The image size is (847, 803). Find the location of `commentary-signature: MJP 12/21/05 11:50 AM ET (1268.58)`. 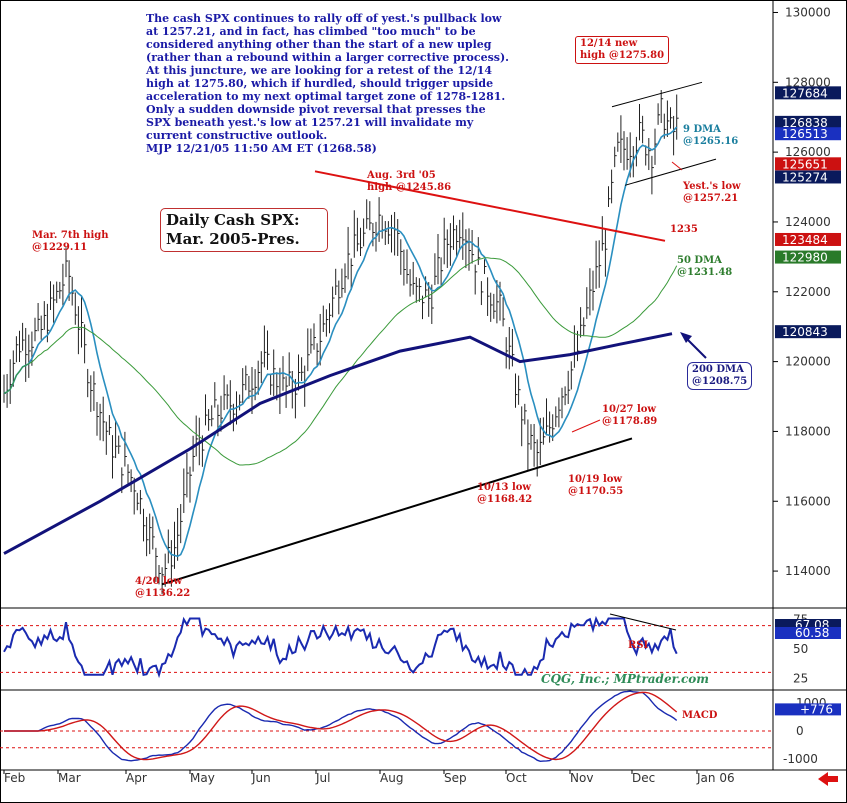

commentary-signature: MJP 12/21/05 11:50 AM ET (1268.58) is located at coordinates (261, 148).